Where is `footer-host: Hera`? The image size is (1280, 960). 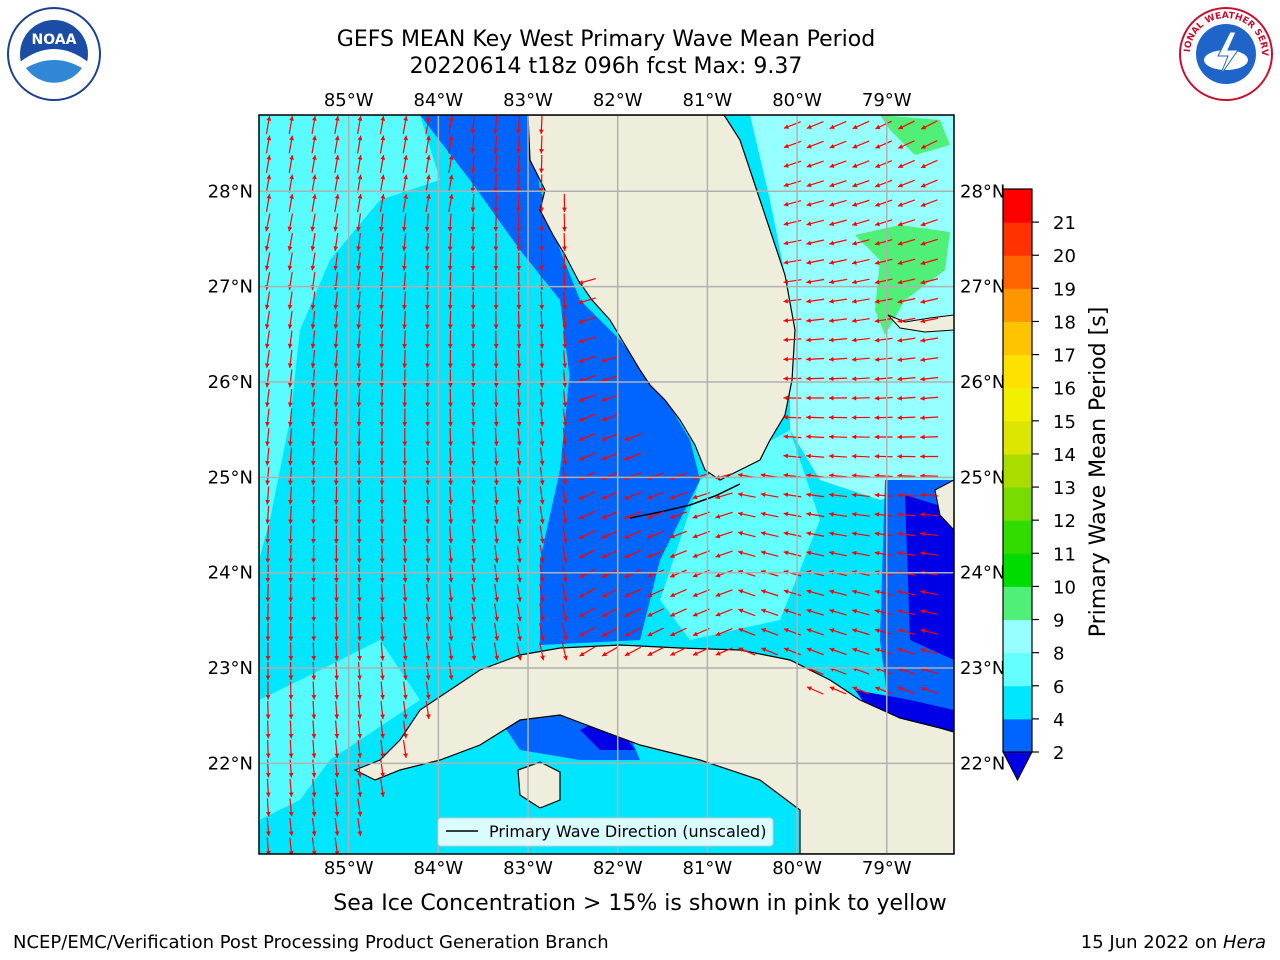
footer-host: Hera is located at coordinates (1244, 942).